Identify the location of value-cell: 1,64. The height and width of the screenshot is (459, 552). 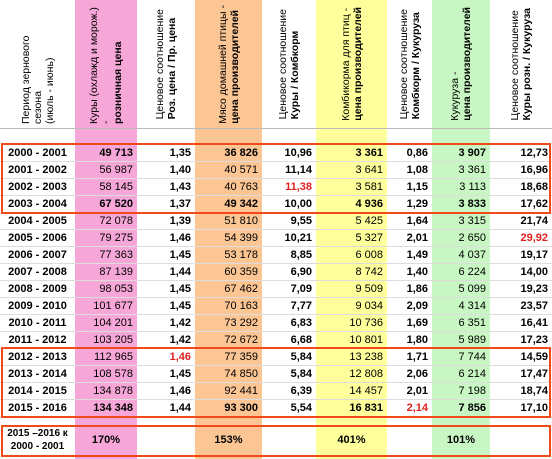
(417, 221).